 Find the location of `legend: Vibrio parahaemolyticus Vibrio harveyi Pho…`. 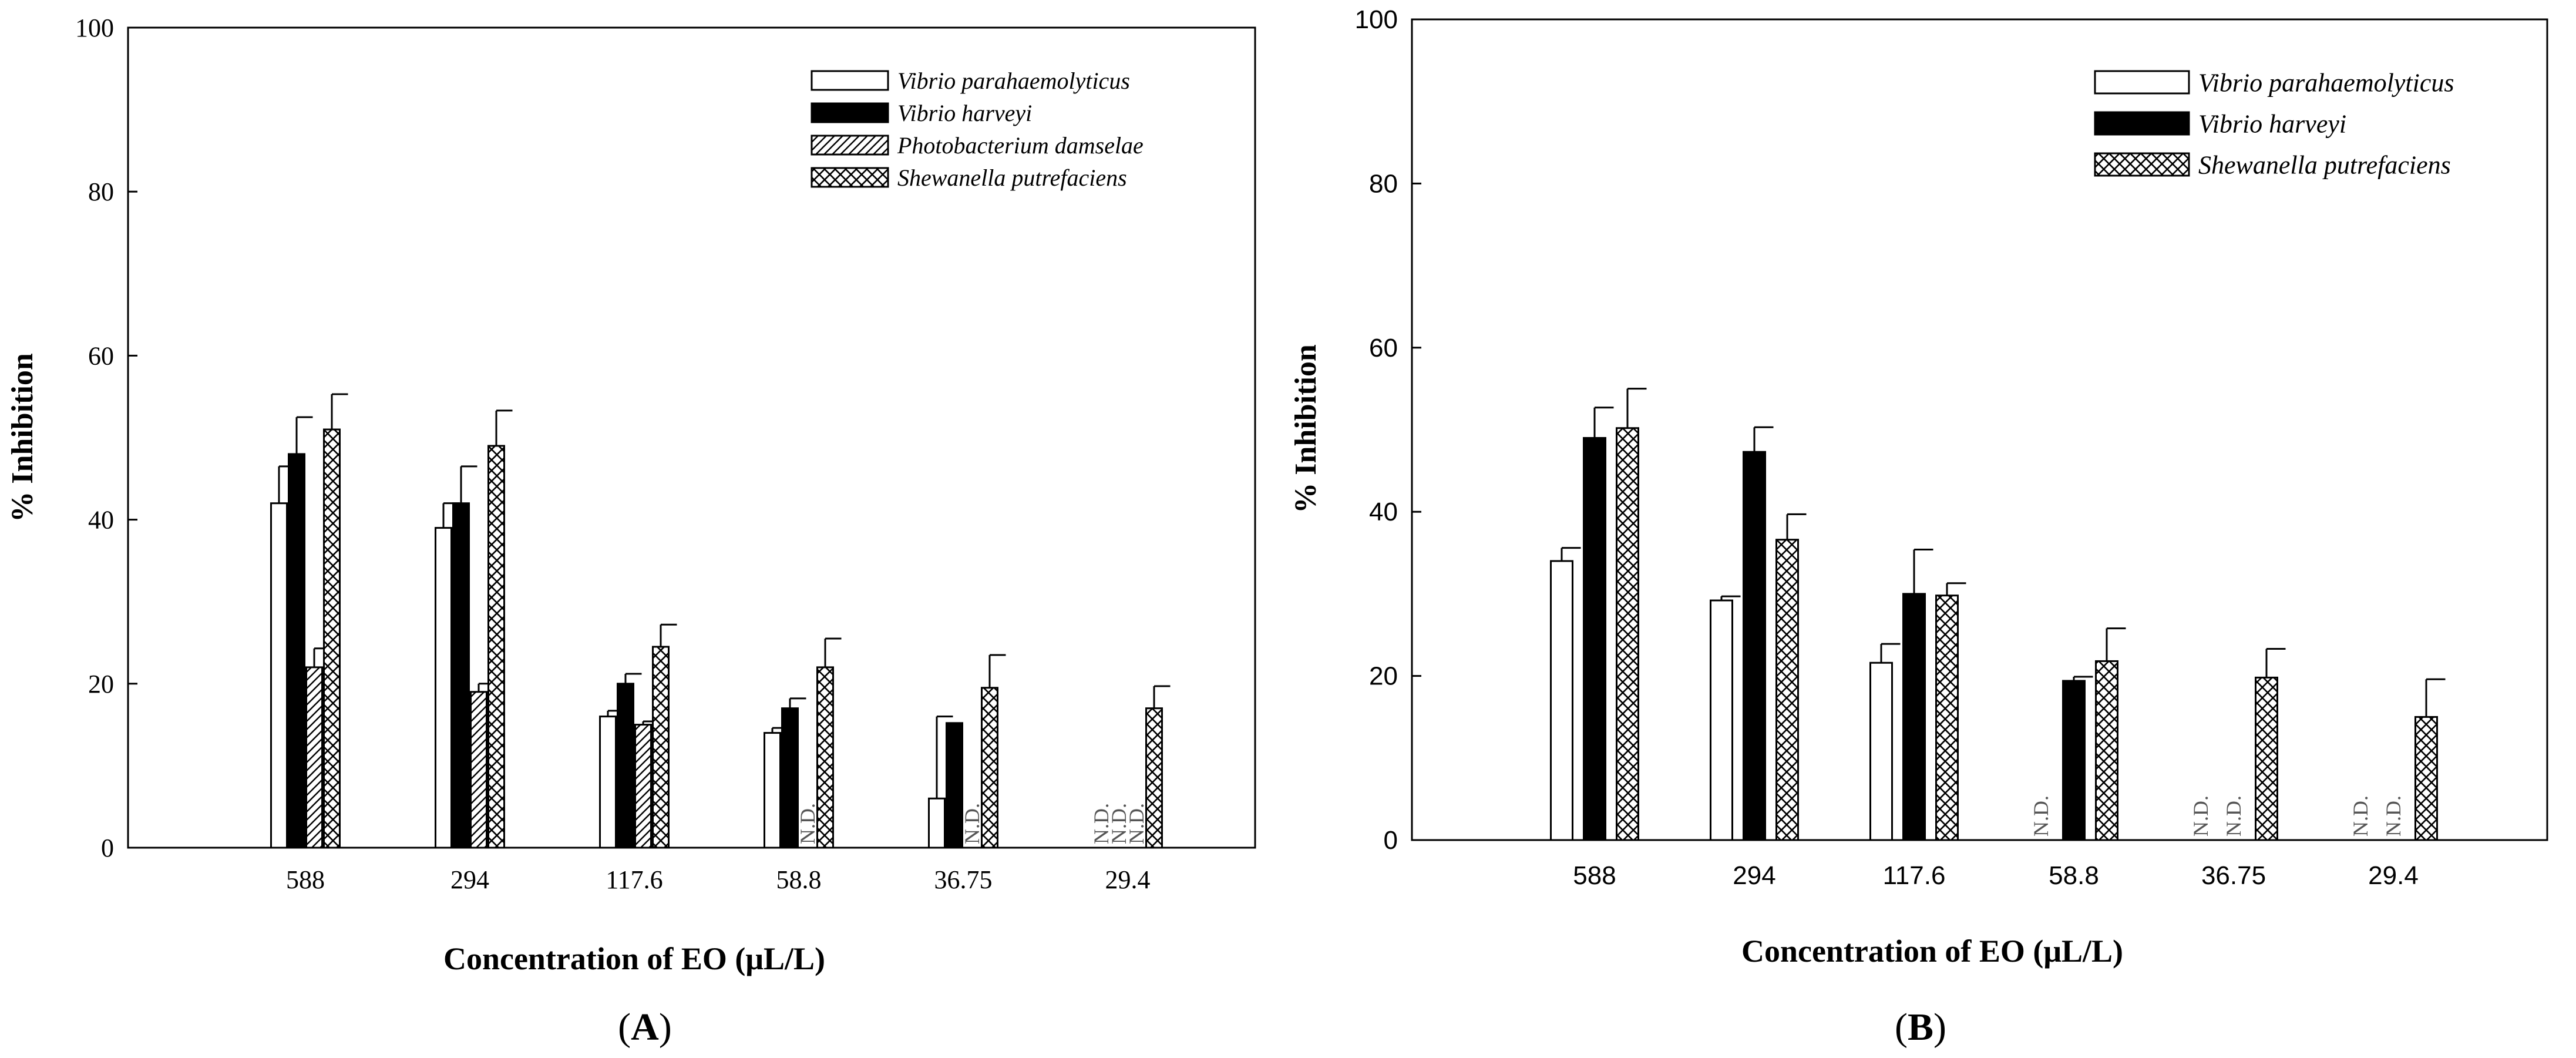

legend: Vibrio parahaemolyticus Vibrio harveyi Pho… is located at coordinates (978, 129).